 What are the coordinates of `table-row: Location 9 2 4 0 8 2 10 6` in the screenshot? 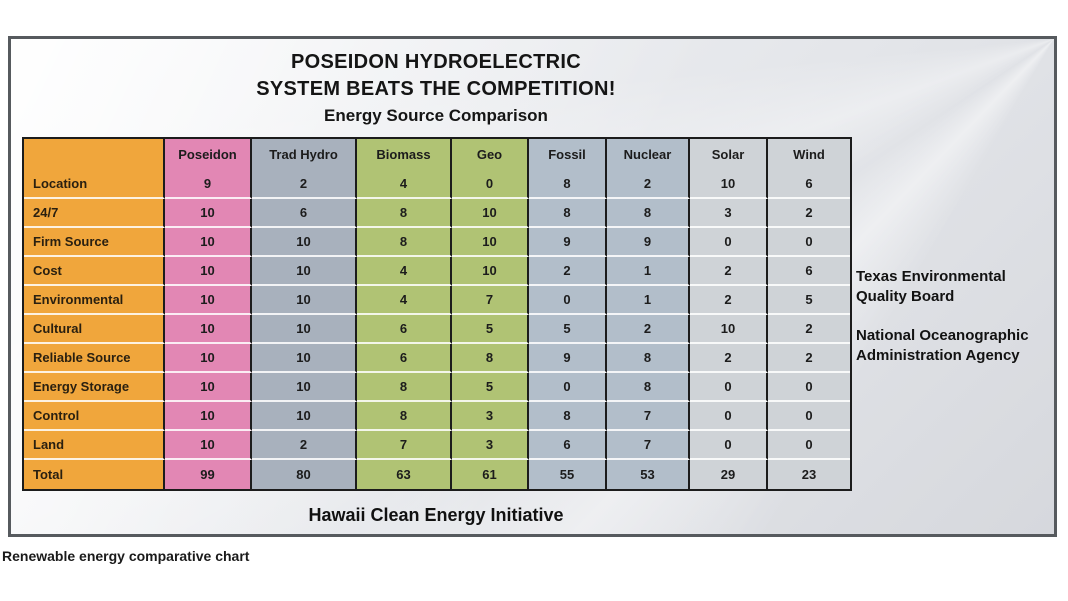 It's located at (437, 184).